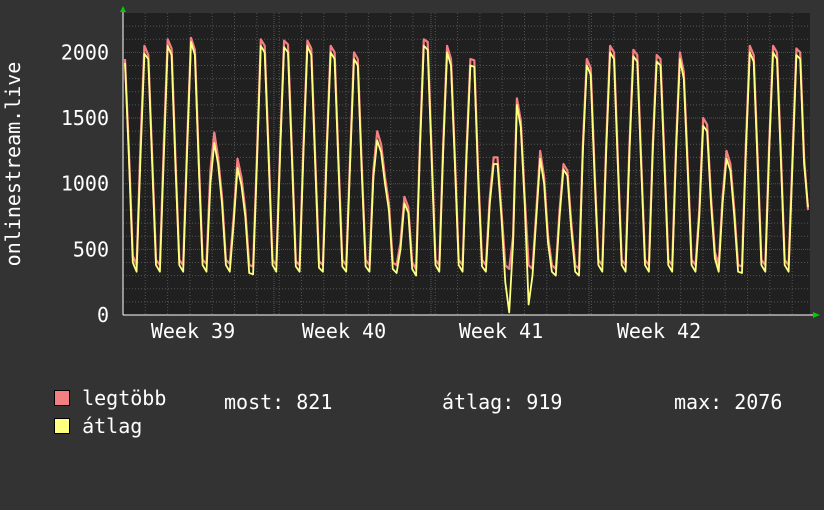  I want to click on x-axis-ticks: Week 39 Week 40 Week 41 Week 42, so click(426, 331).